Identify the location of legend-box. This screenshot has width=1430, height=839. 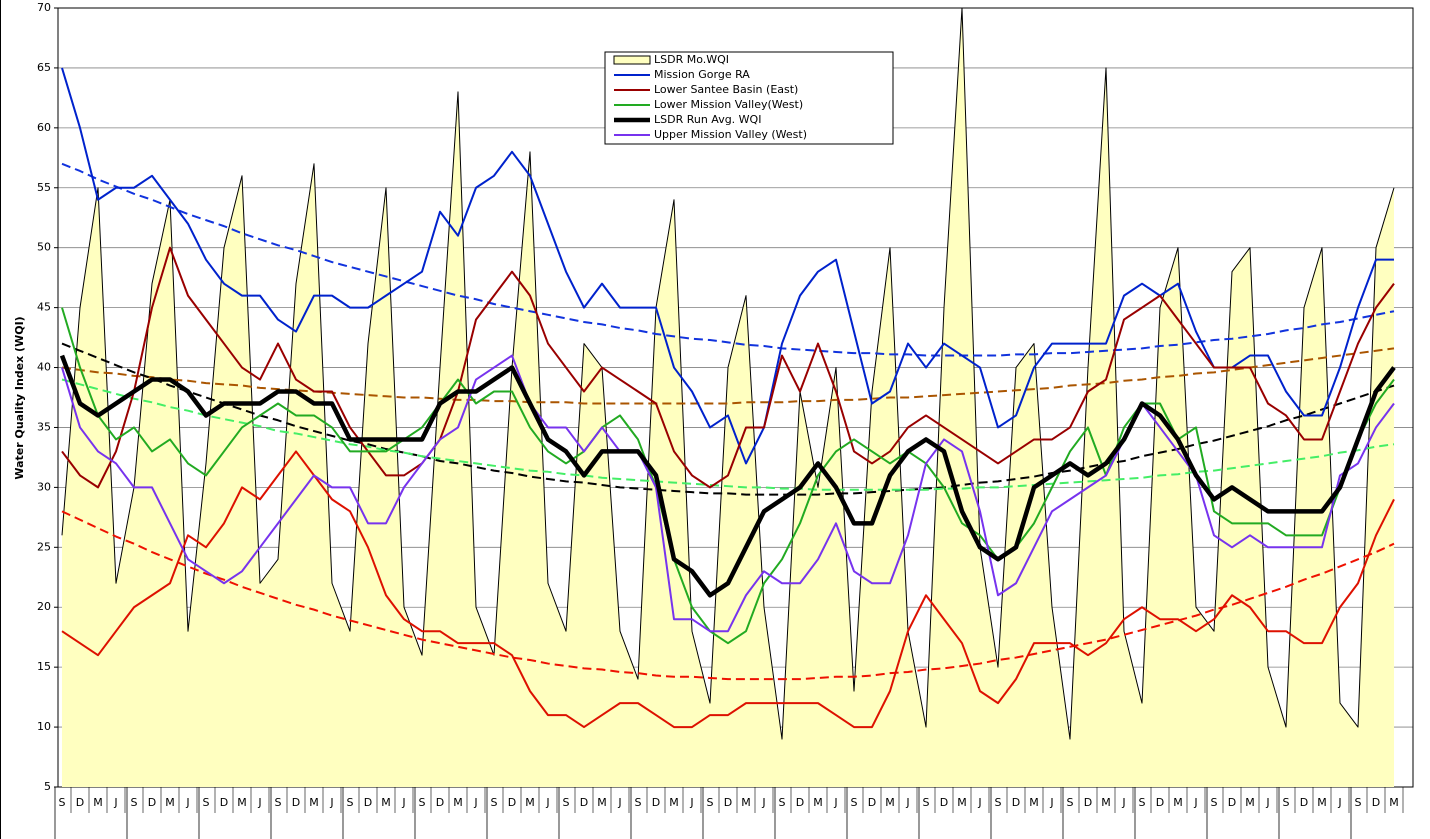
(749, 98).